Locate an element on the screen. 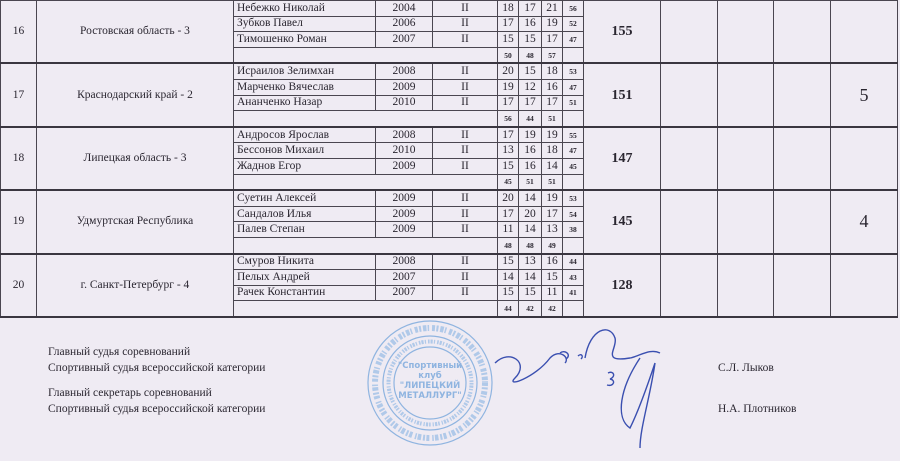 The width and height of the screenshot is (900, 461). athlete-name: Палев Степан is located at coordinates (304, 229).